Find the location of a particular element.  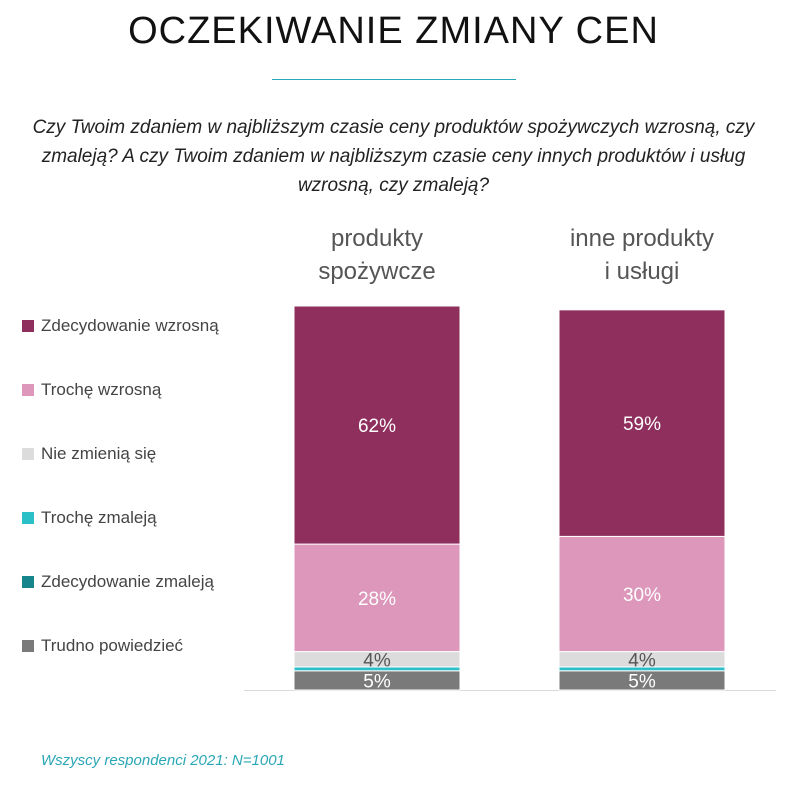

legend-item: Trochę zmaleją is located at coordinates (89, 518).